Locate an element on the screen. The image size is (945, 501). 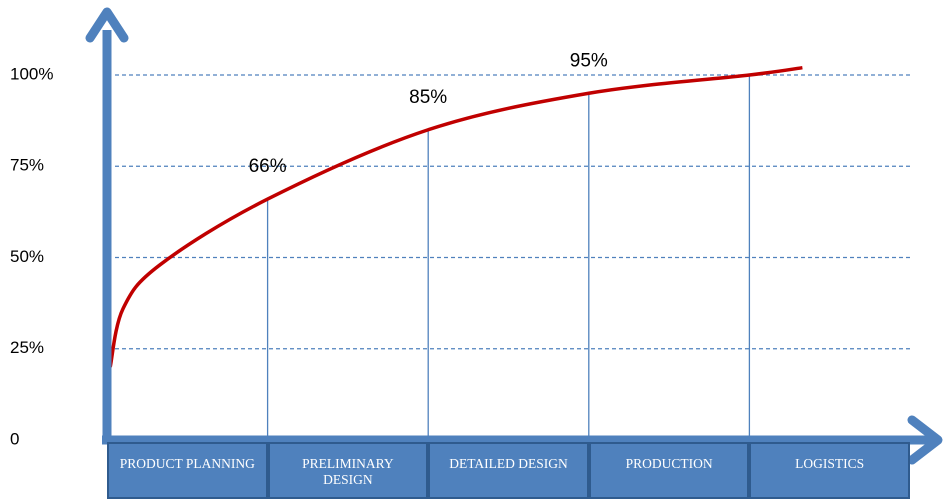
y-tick-label: 100% is located at coordinates (31, 73).